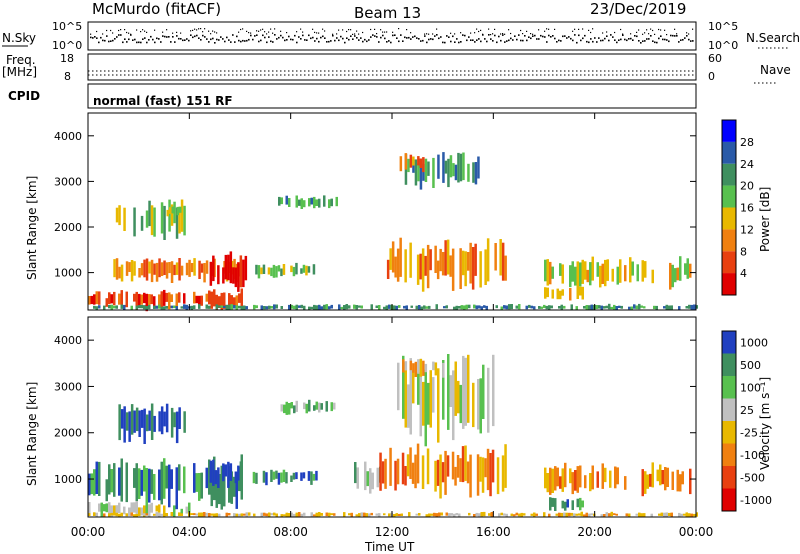 This screenshot has height=554, width=800. What do you see at coordinates (594, 532) in the screenshot?
I see `time-tick-label: 20:00` at bounding box center [594, 532].